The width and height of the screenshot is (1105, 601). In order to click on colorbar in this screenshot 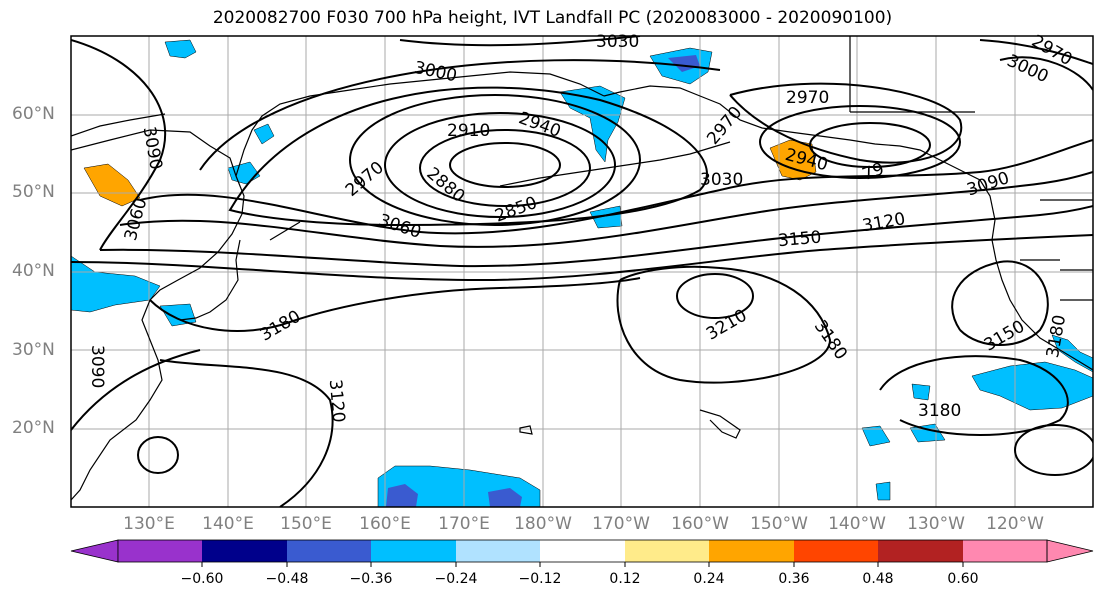, I will do `click(582, 553)`.